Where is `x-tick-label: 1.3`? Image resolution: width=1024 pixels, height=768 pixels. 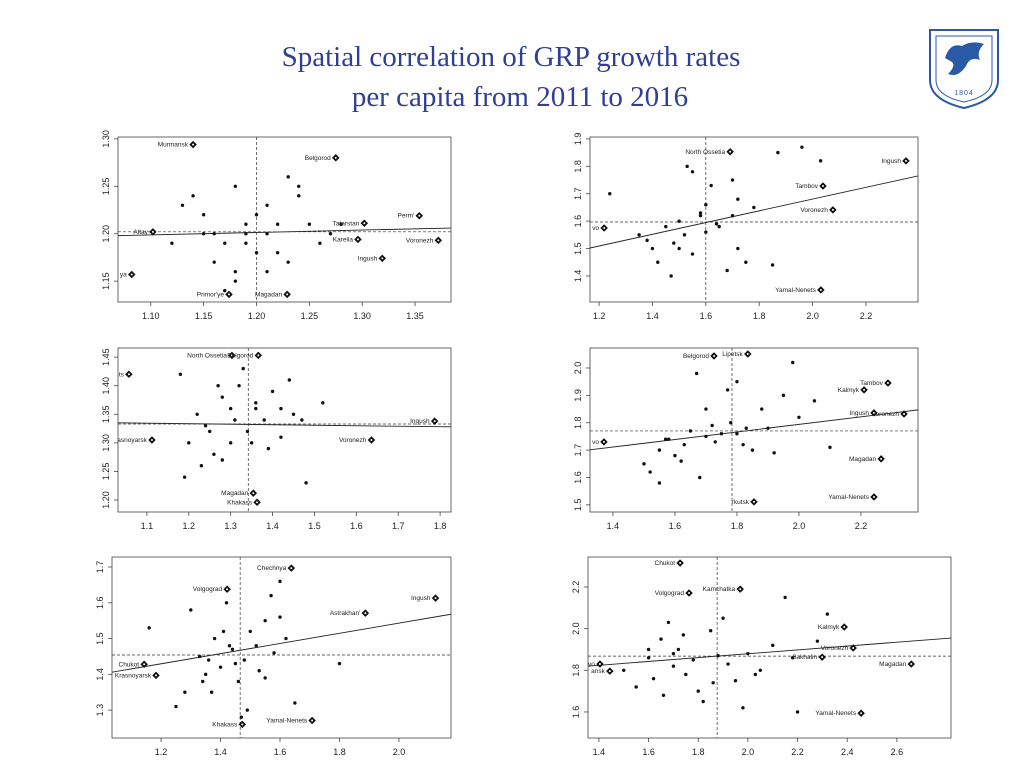 x-tick-label: 1.3 is located at coordinates (230, 526).